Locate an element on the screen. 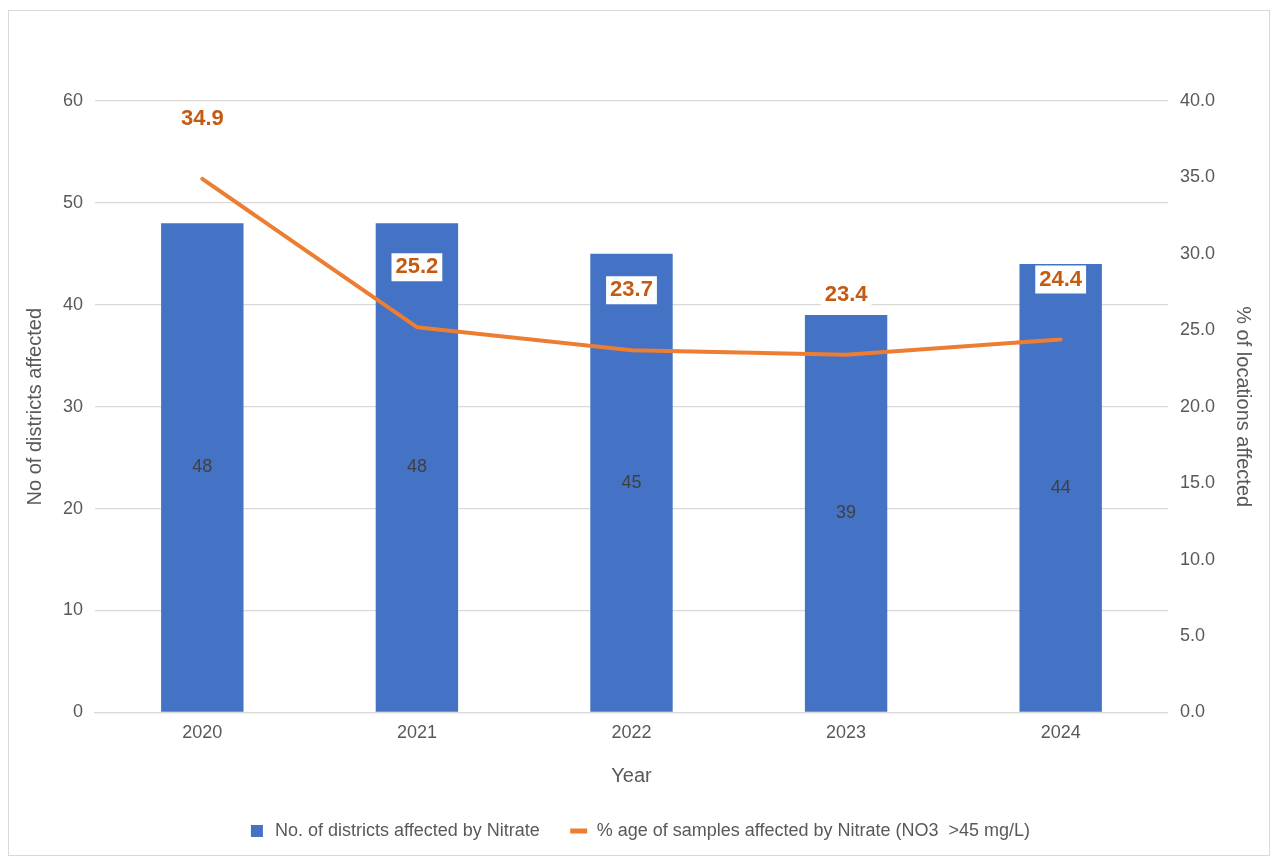 This screenshot has width=1280, height=858. x-axis-title: Year is located at coordinates (632, 774).